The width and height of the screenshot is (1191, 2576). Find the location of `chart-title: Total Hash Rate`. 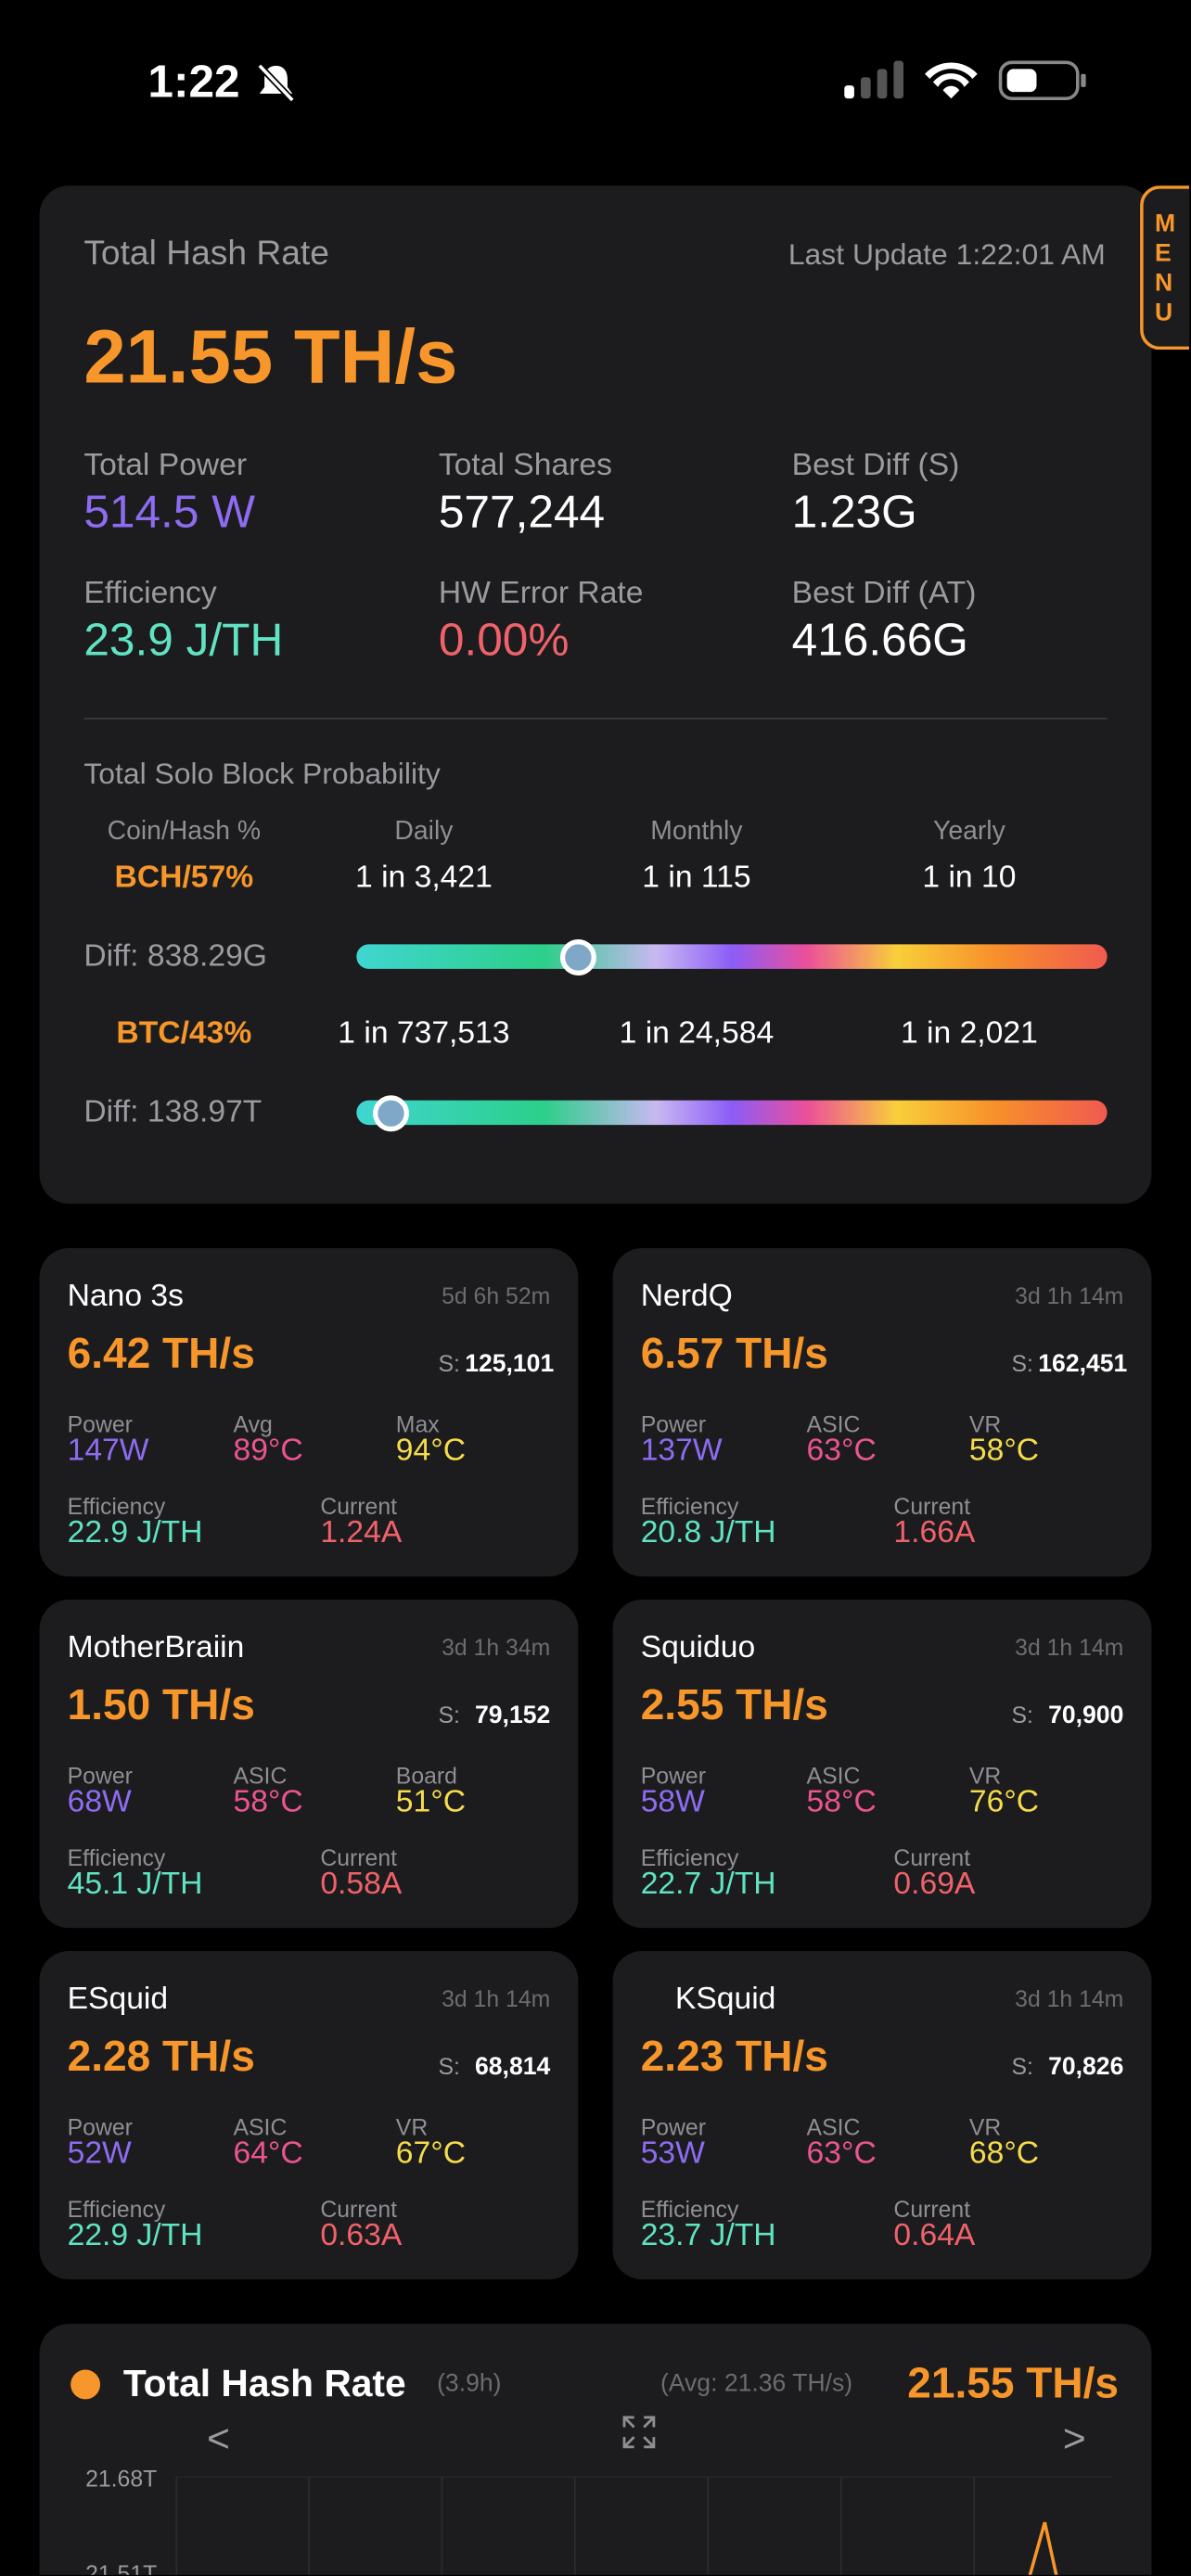

chart-title: Total Hash Rate is located at coordinates (264, 2382).